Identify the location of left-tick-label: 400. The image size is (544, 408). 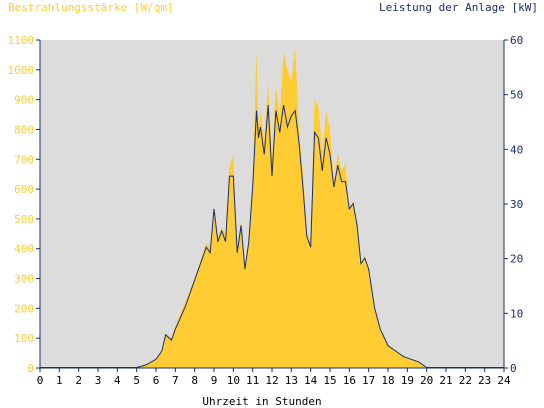
(24, 249).